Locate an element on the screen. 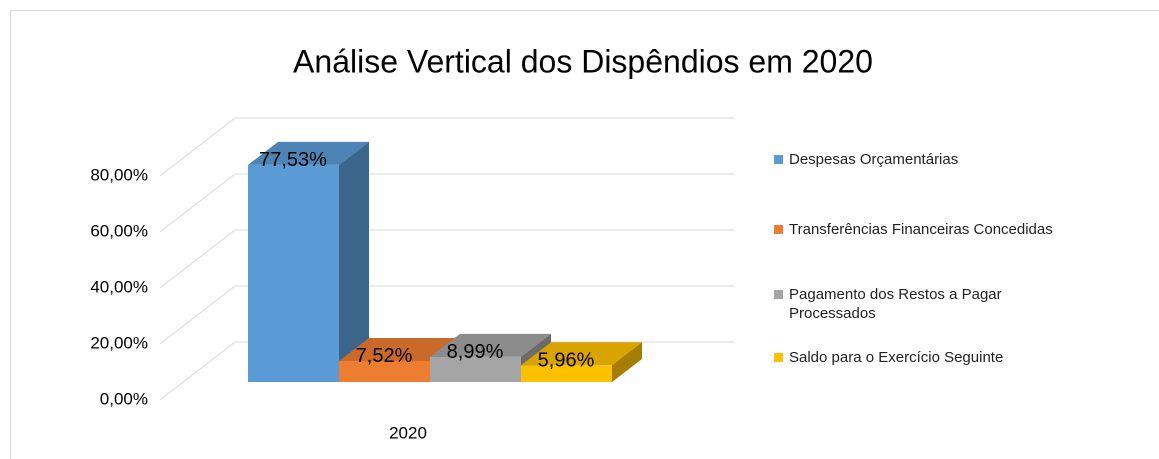  legend-item: Saldo para o Exercício Seguinte is located at coordinates (957, 357).